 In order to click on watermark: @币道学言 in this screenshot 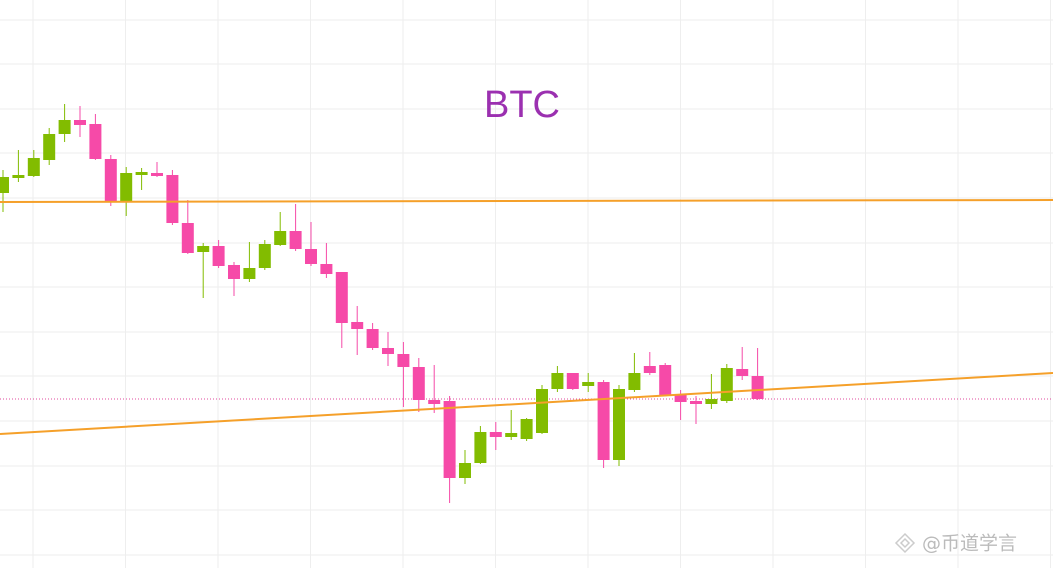, I will do `click(955, 543)`.